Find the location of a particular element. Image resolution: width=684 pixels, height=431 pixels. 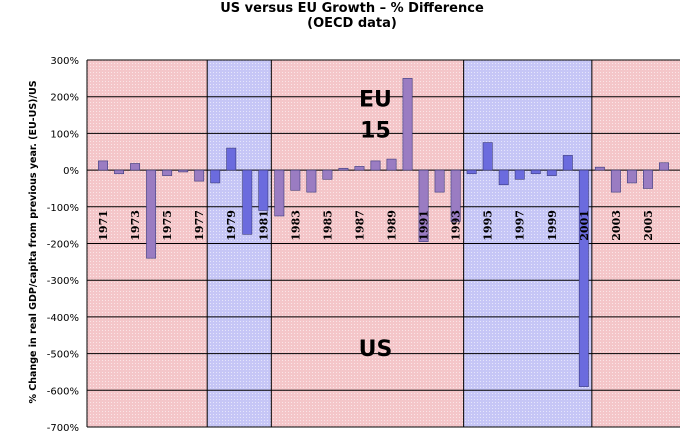

bar-1971 is located at coordinates (103, 165).